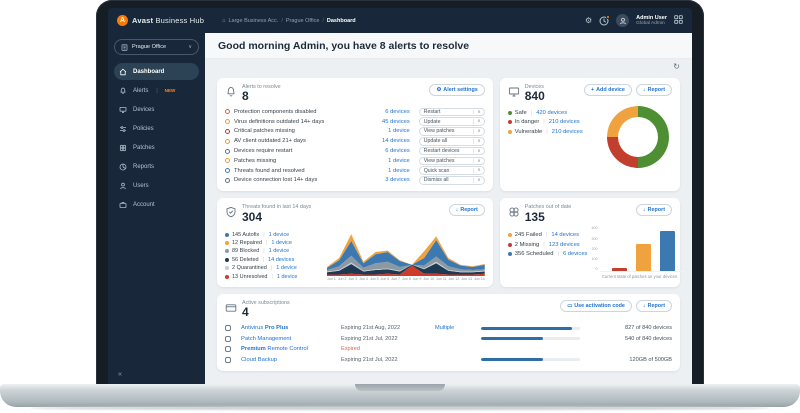 This screenshot has width=800, height=413. What do you see at coordinates (302, 20) in the screenshot?
I see `breadcrumb-site: Prague Office` at bounding box center [302, 20].